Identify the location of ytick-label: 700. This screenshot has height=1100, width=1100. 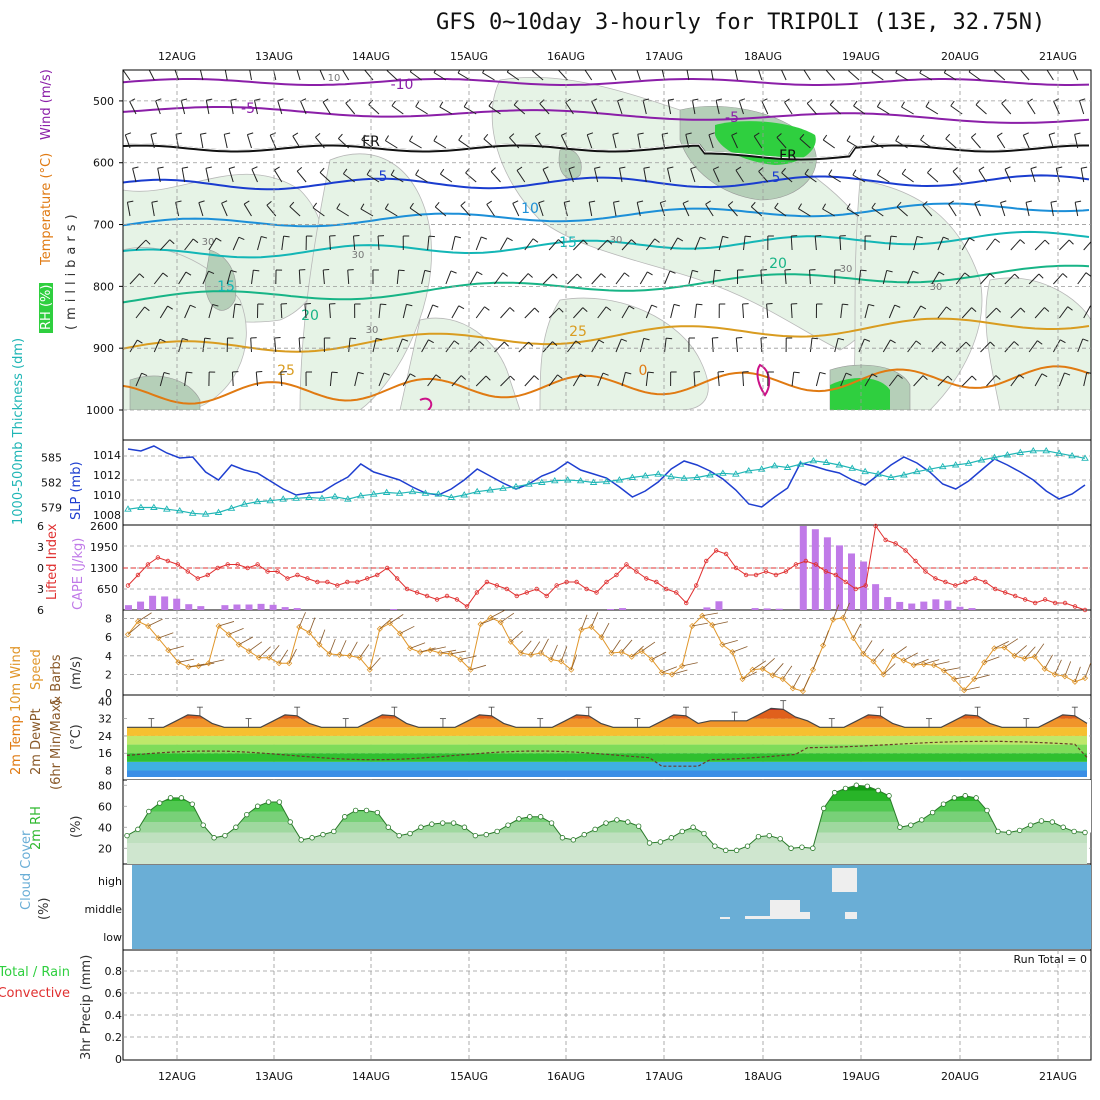
(103, 225).